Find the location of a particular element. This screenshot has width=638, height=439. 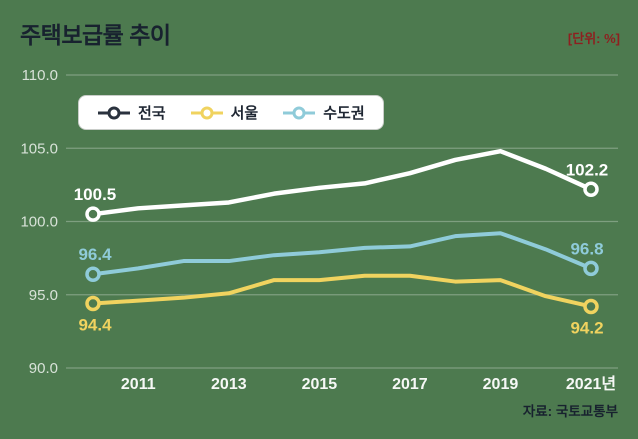

x-tick-label: 2019 is located at coordinates (501, 384).